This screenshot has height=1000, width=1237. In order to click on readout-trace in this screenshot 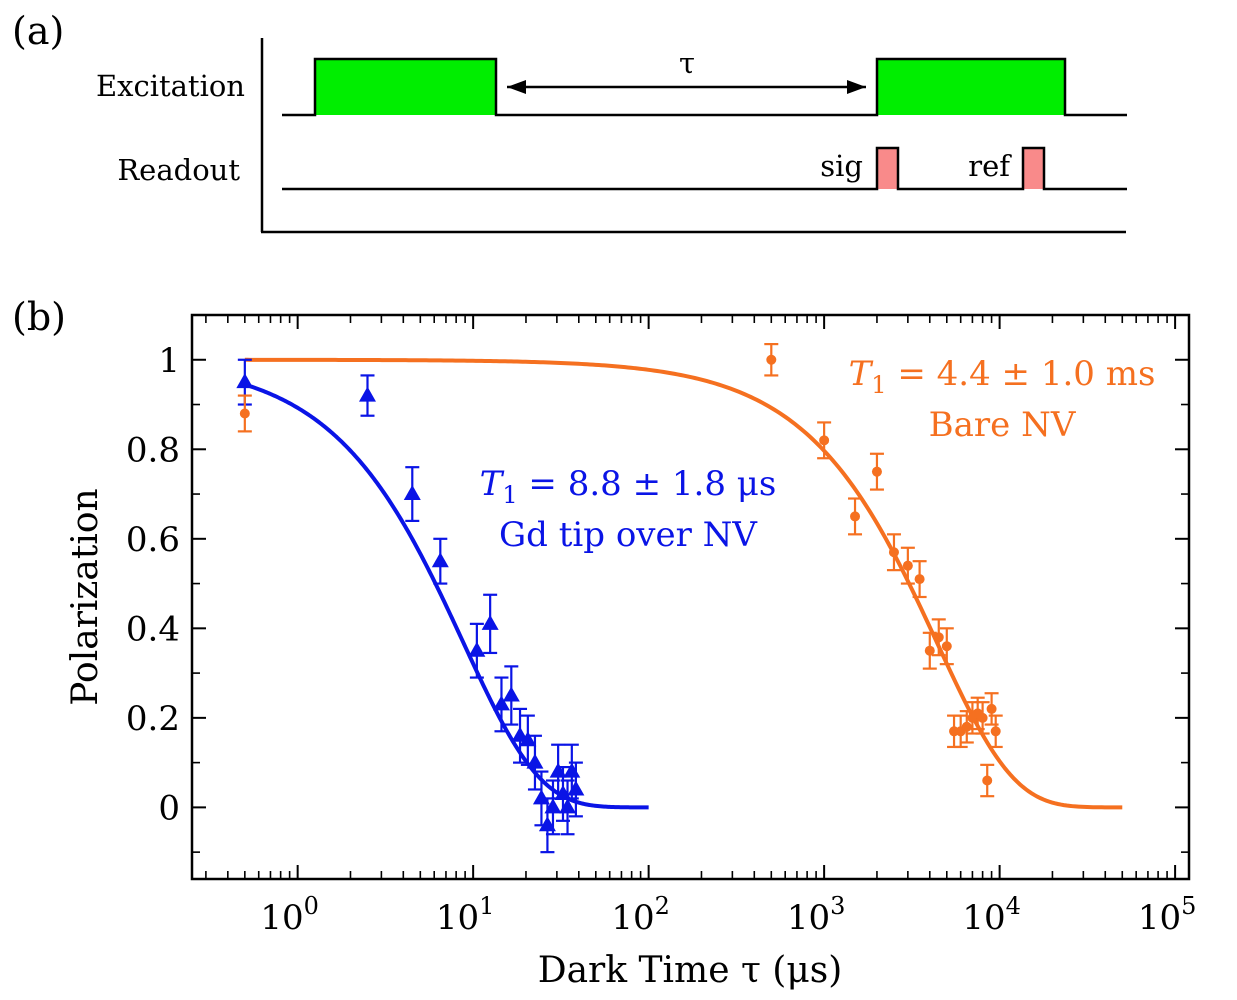, I will do `click(704, 168)`.